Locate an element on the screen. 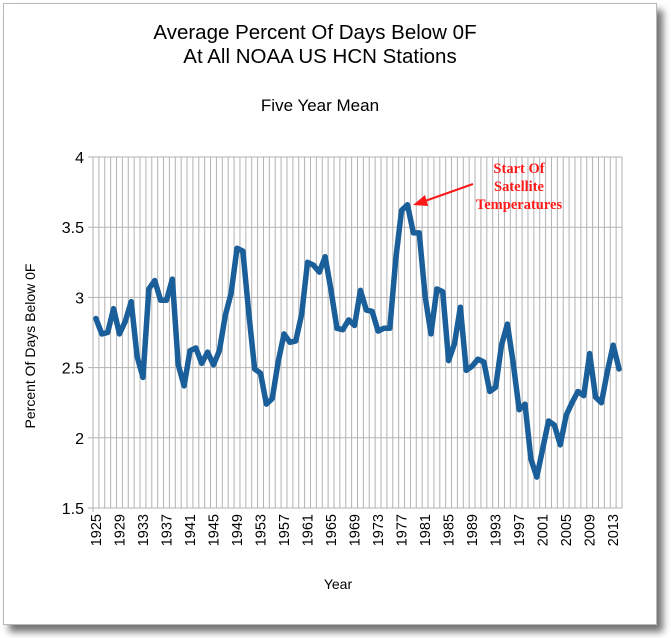 The height and width of the screenshot is (638, 671). chart-title-line-2: At All NOAA US HCN Stations is located at coordinates (319, 56).